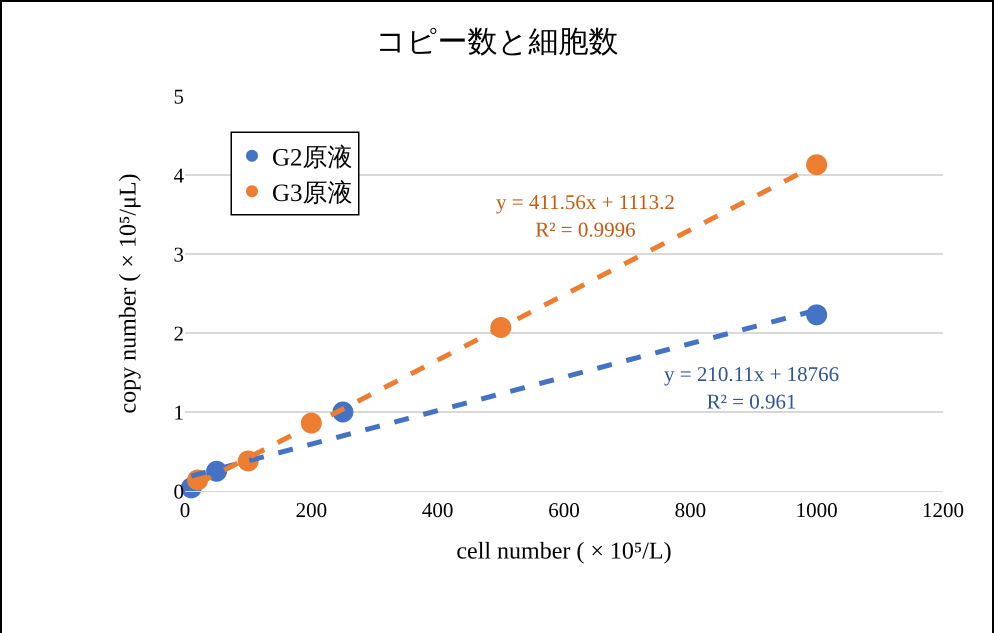 This screenshot has width=994, height=633. I want to click on chart-title: コピー数と細胞数, so click(497, 42).